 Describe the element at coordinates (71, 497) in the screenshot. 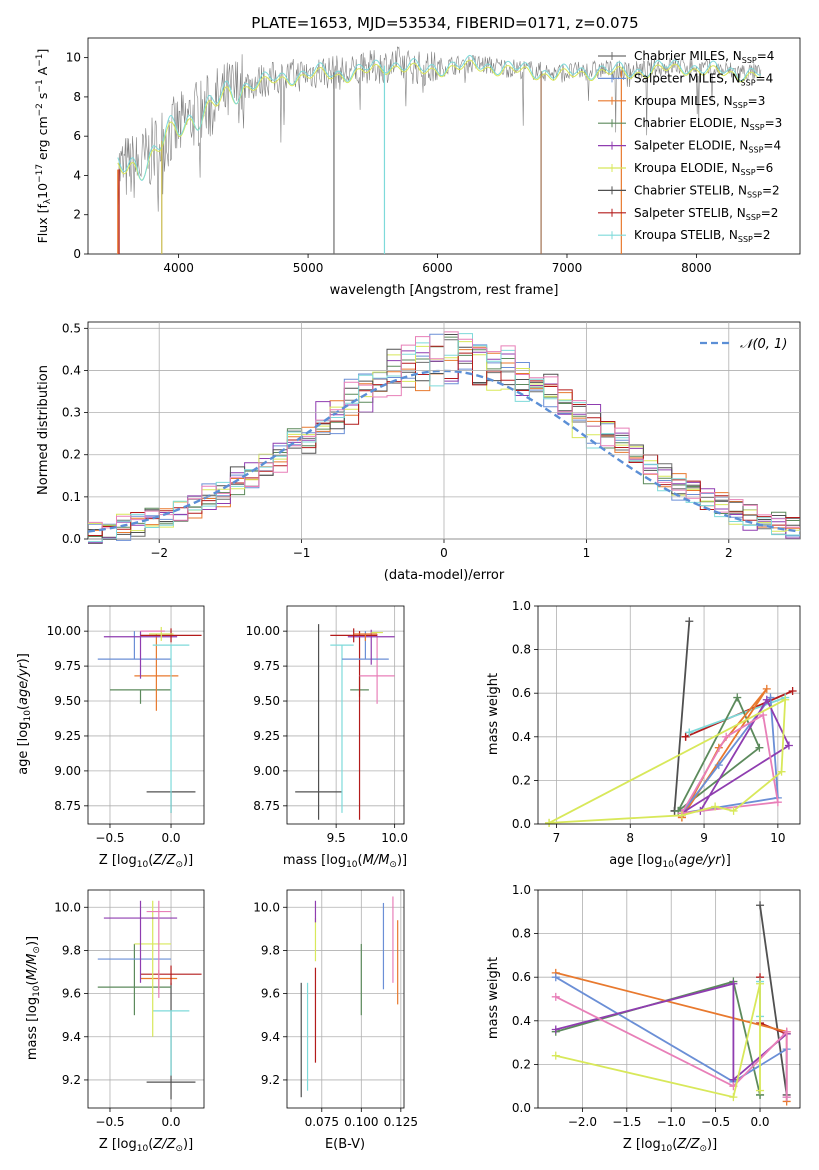

I see `residuals-ytick-label: 0.1` at that location.